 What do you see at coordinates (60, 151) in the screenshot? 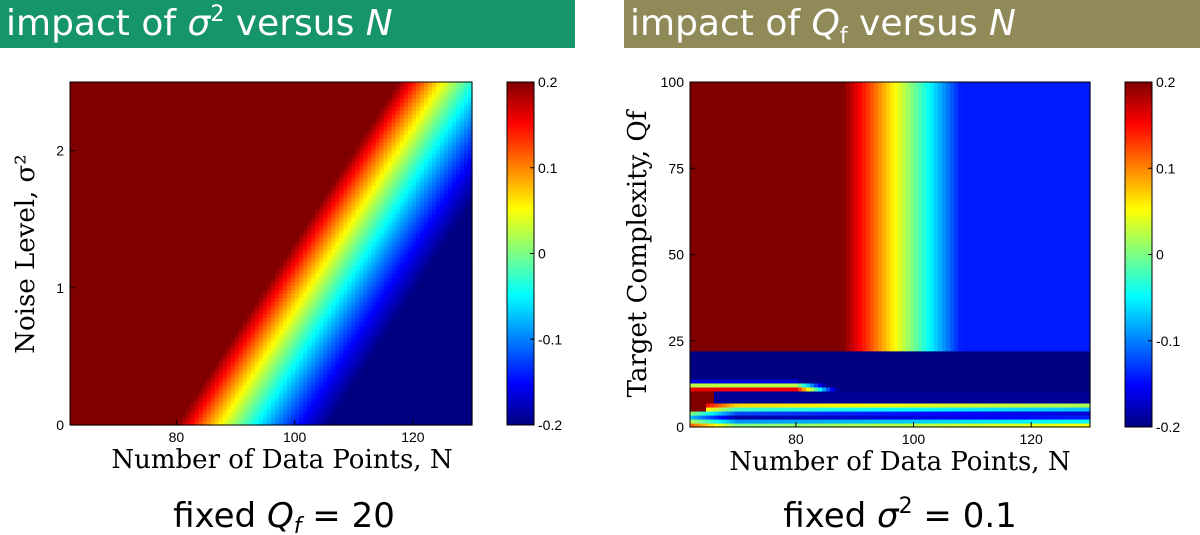
I see `left-y-tick-label: 2` at bounding box center [60, 151].